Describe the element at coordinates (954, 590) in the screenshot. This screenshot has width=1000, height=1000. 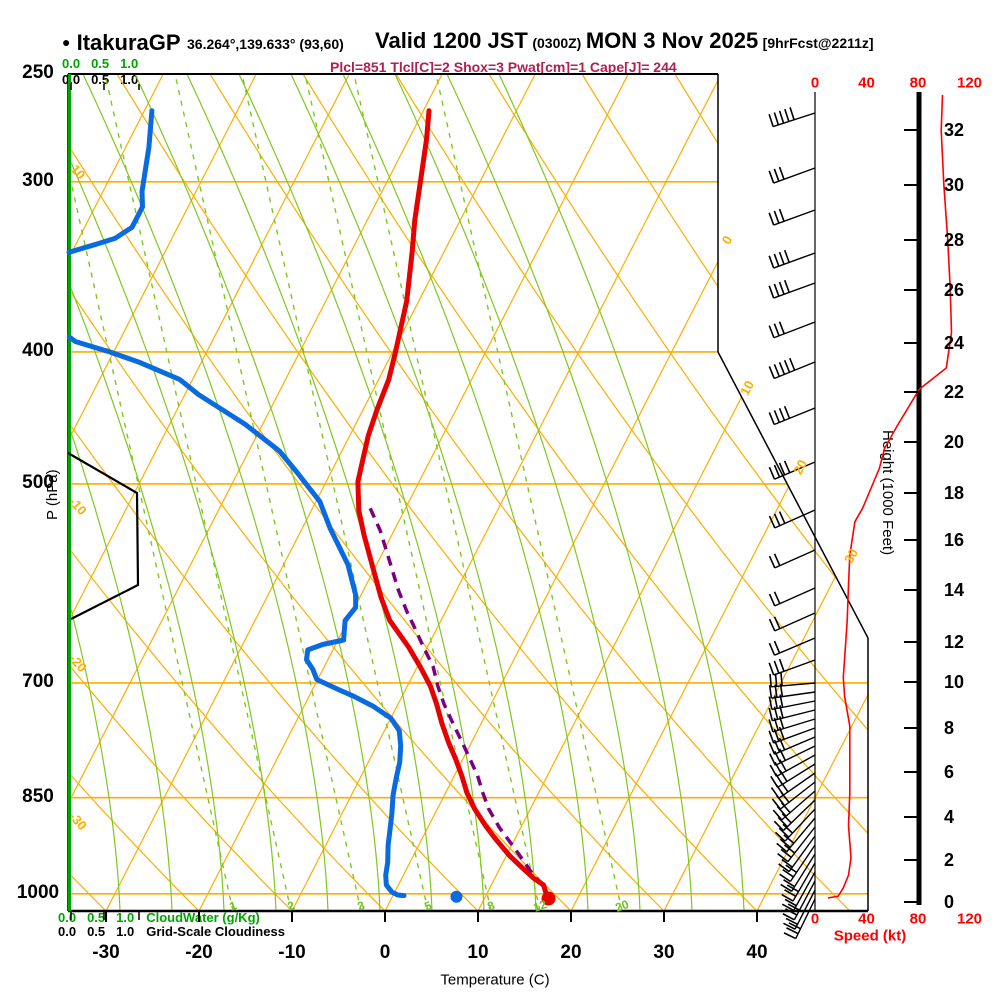
I see `height-tick-label: 14` at that location.